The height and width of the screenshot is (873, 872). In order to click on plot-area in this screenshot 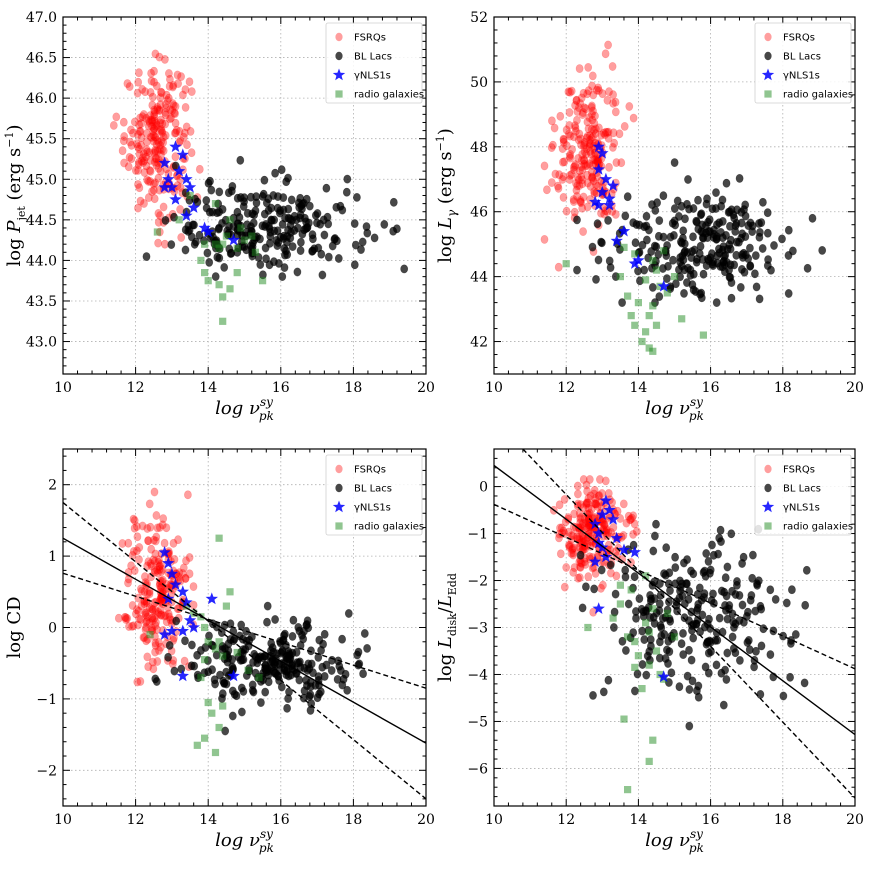, I will do `click(259, 187)`.